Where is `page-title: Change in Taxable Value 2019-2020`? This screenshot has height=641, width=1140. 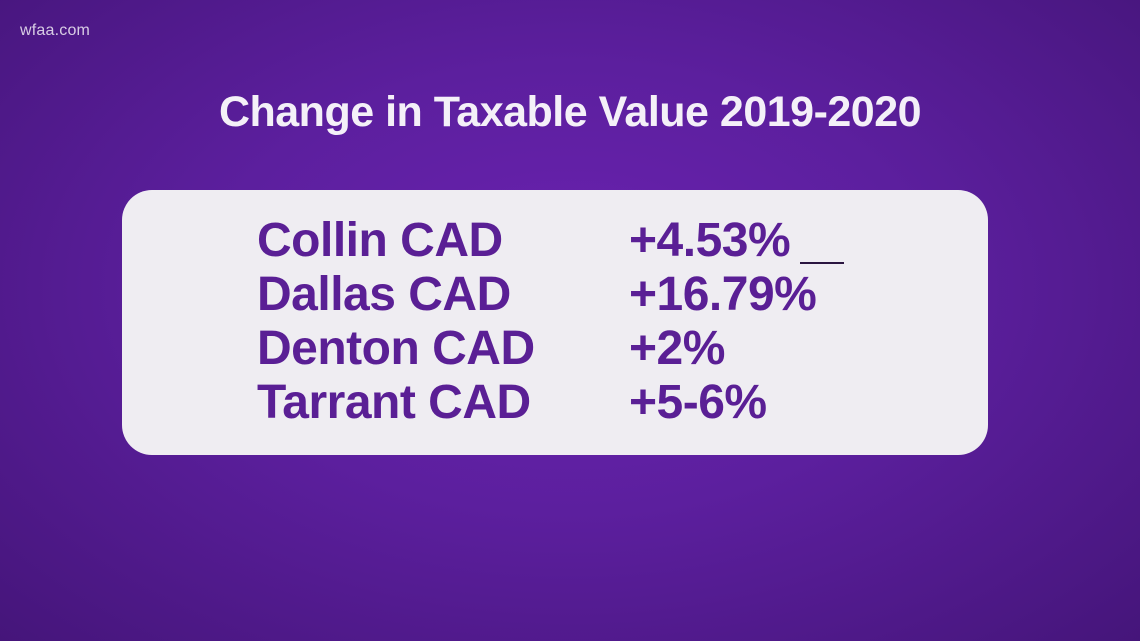
page-title: Change in Taxable Value 2019-2020 is located at coordinates (570, 112).